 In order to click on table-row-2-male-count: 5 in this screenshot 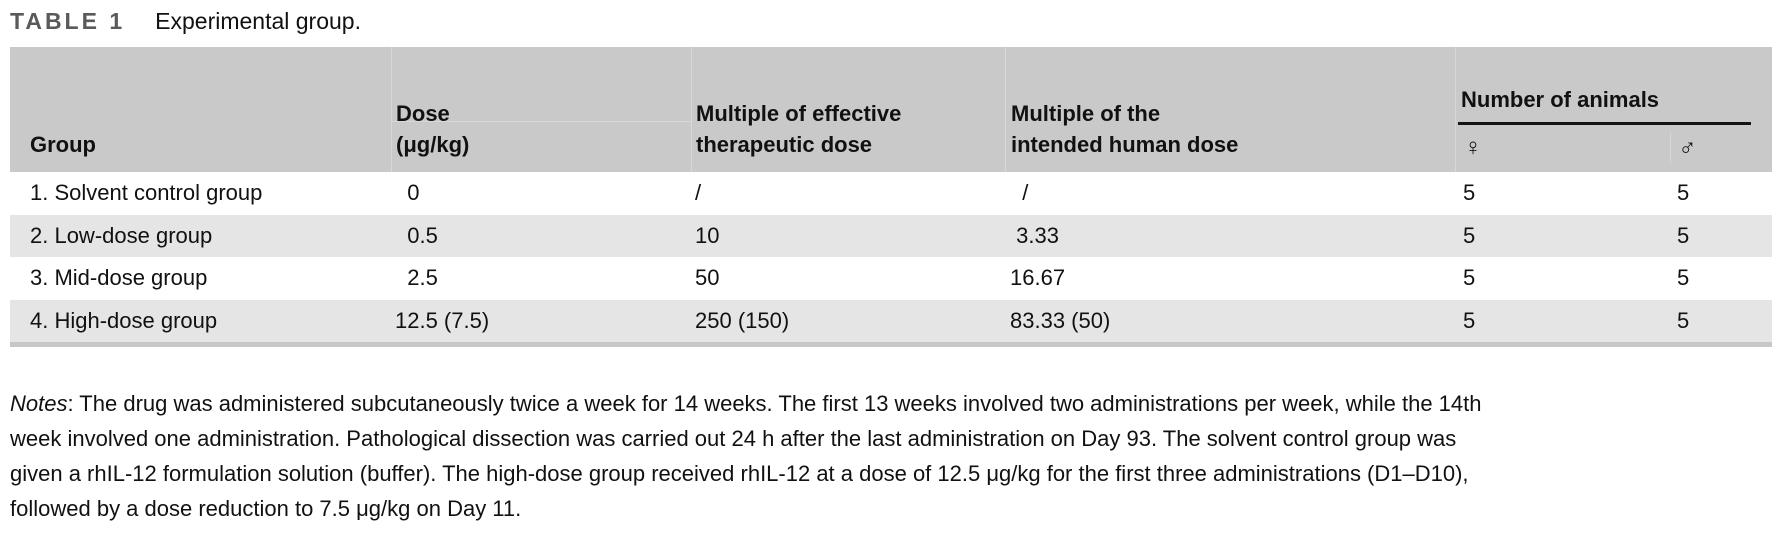, I will do `click(1721, 235)`.